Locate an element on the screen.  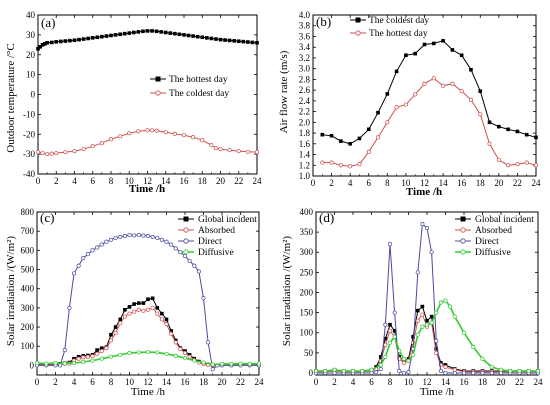
y-tick-label: 2.6 is located at coordinates (305, 90).